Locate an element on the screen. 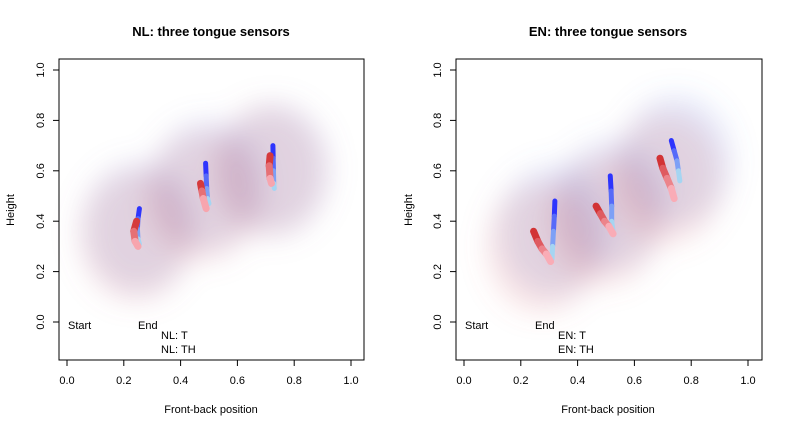 The width and height of the screenshot is (792, 432). legend-label-th: NL: TH is located at coordinates (178, 350).